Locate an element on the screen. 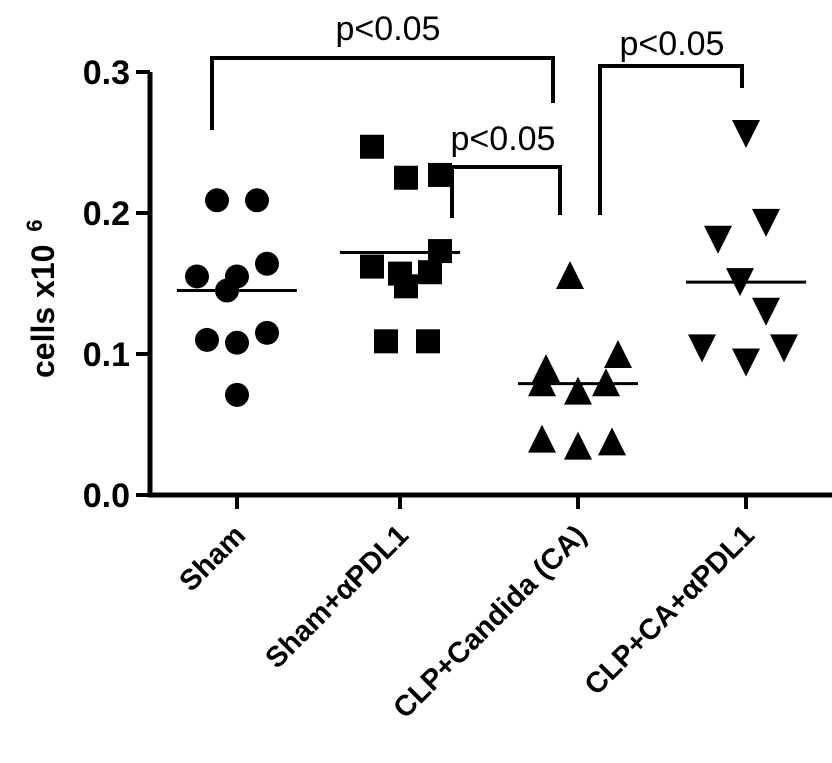 The image size is (832, 763). y-ticks: 0.0 0.1 0.2 0.3 is located at coordinates (116, 284).